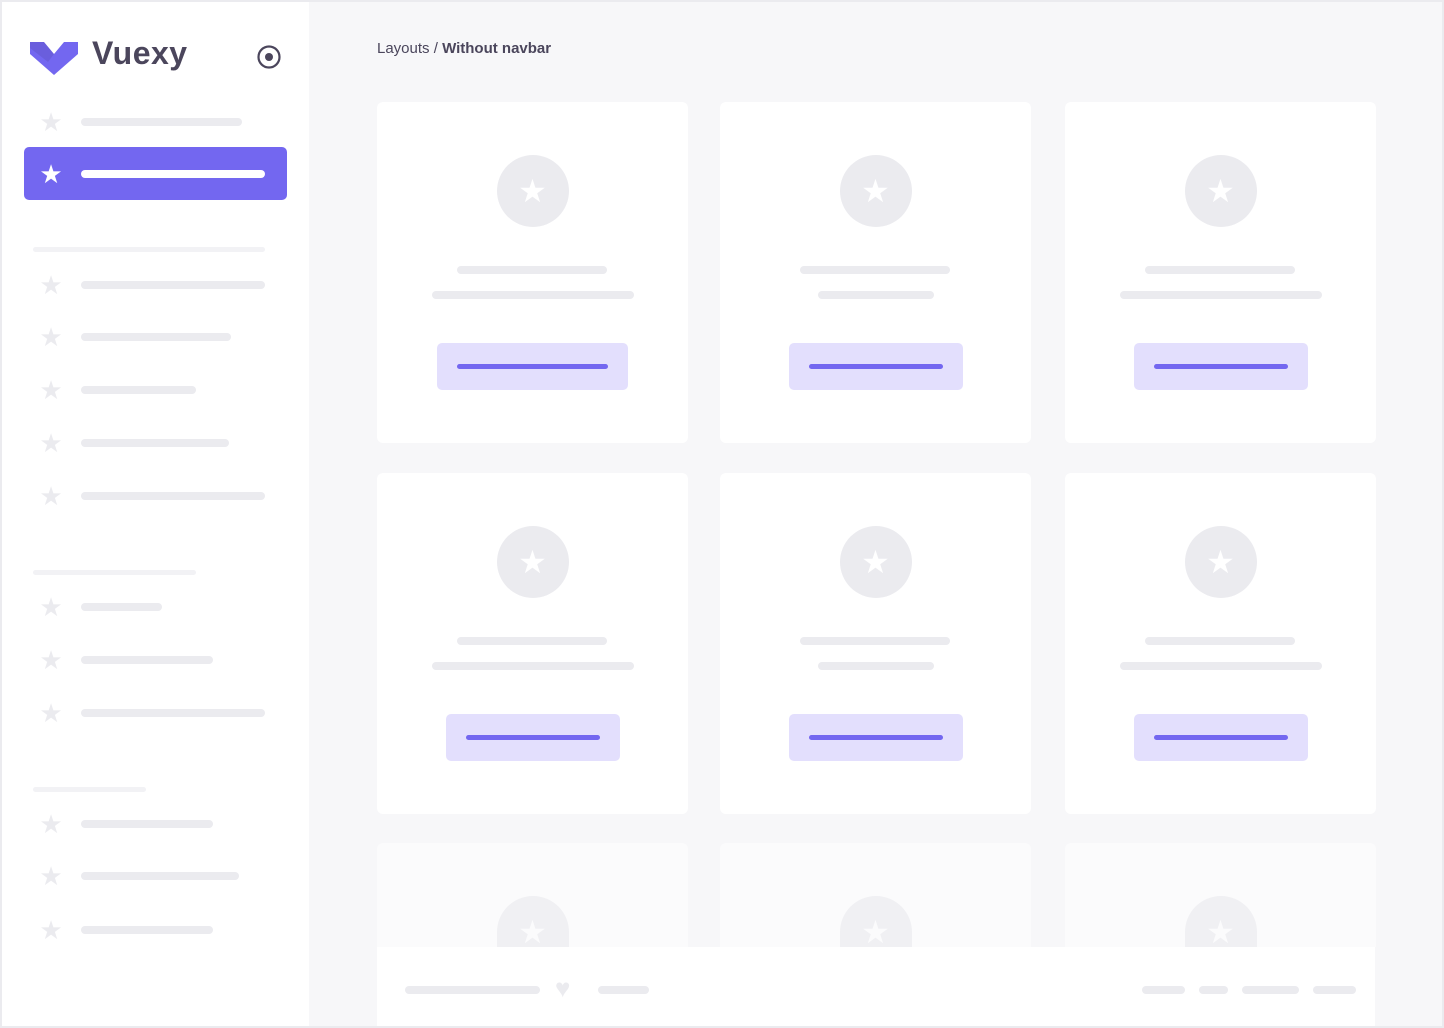  I want to click on heart-icon: ♥, so click(563, 988).